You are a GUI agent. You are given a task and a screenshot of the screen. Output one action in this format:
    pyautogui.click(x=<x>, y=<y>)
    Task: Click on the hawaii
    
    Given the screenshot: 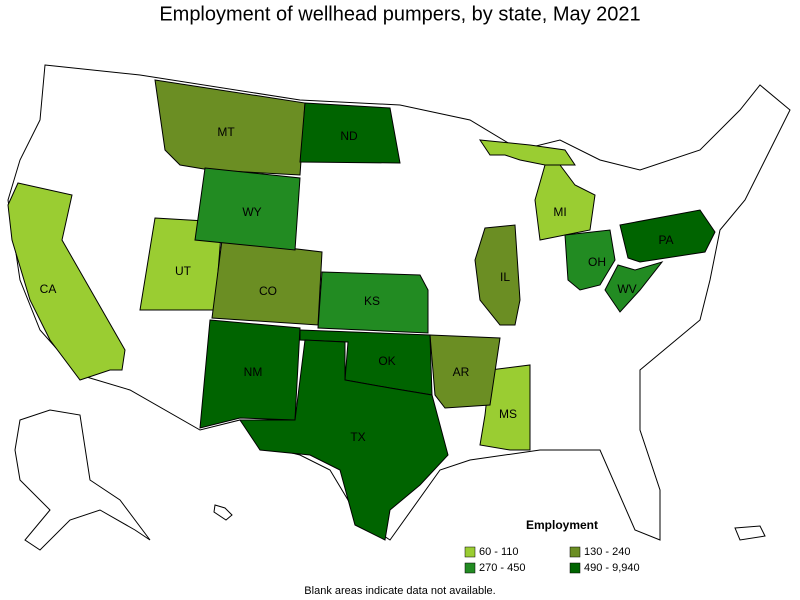 What is the action you would take?
    pyautogui.click(x=223, y=512)
    